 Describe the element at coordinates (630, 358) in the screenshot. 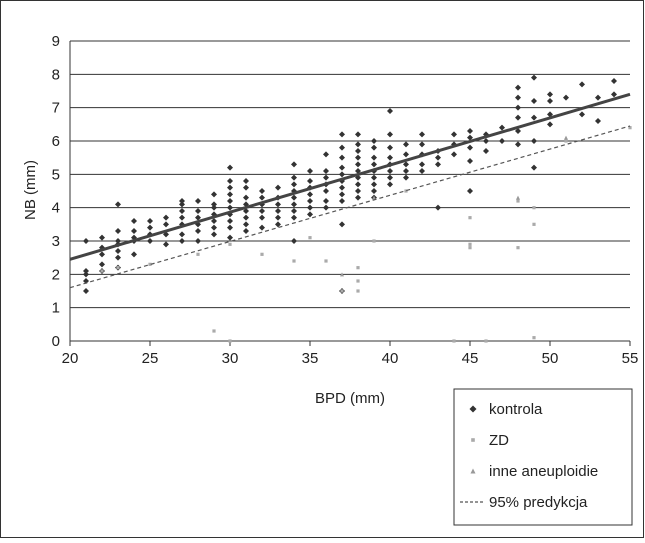

I see `x-tick-label: 55` at that location.